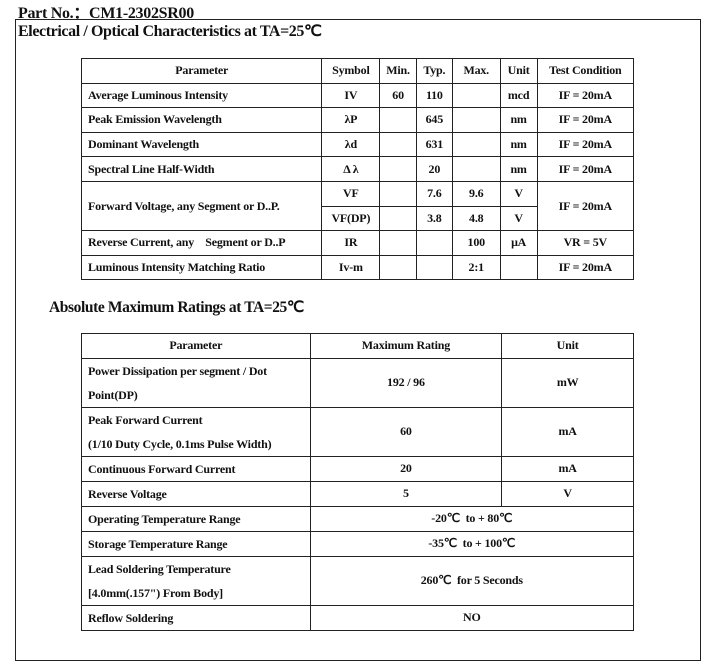 The image size is (713, 661). Describe the element at coordinates (476, 71) in the screenshot. I see `header-cell: Max.` at that location.